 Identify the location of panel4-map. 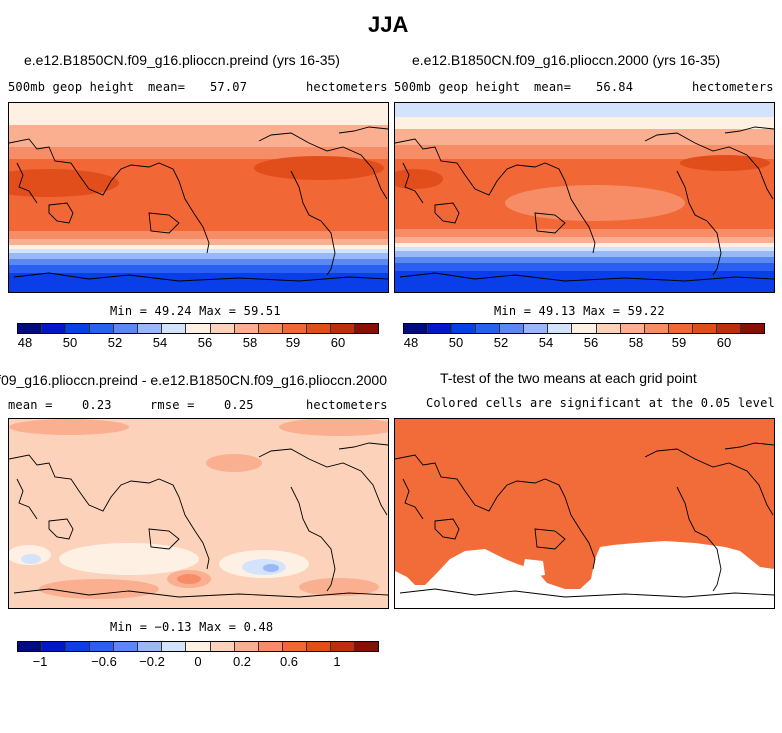
(584, 513).